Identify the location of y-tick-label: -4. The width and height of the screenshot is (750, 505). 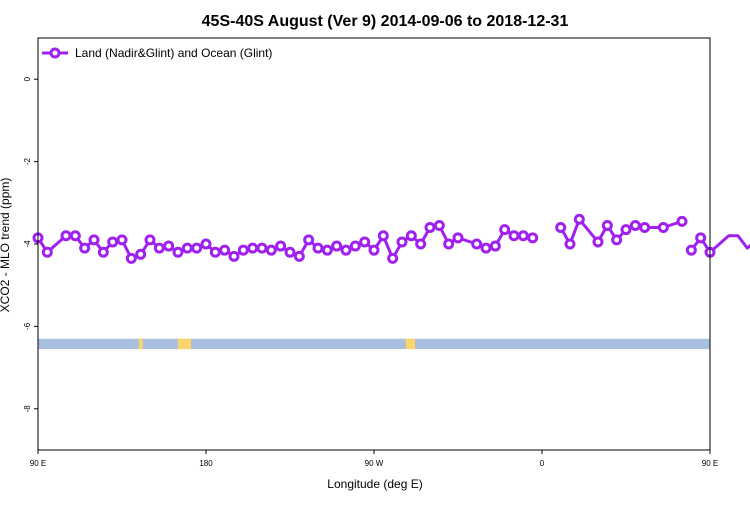
(27, 244).